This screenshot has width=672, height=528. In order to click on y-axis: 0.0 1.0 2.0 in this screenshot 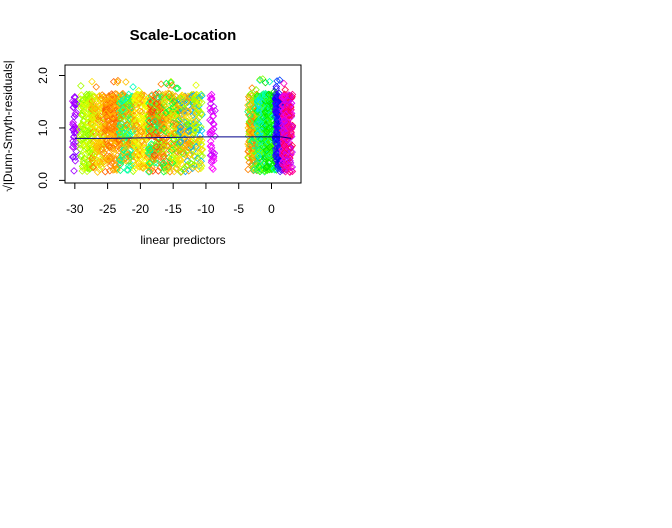, I will do `click(51, 128)`.